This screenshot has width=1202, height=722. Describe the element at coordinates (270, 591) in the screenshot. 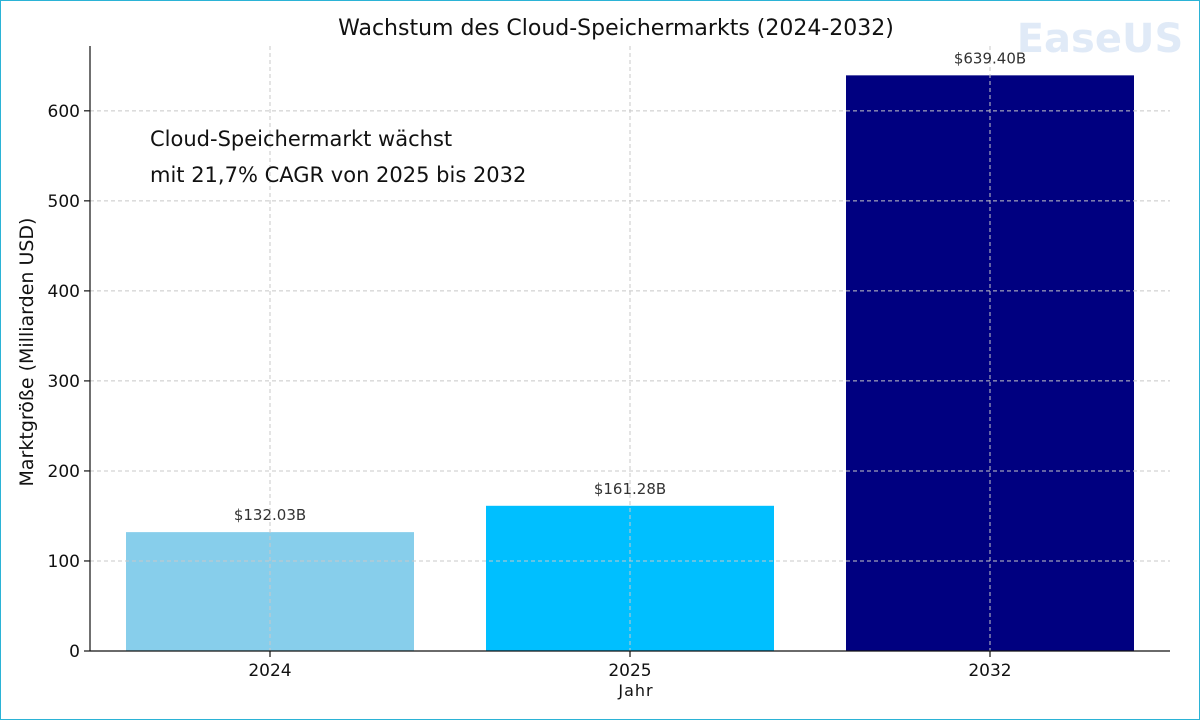

I see `bar-2024` at that location.